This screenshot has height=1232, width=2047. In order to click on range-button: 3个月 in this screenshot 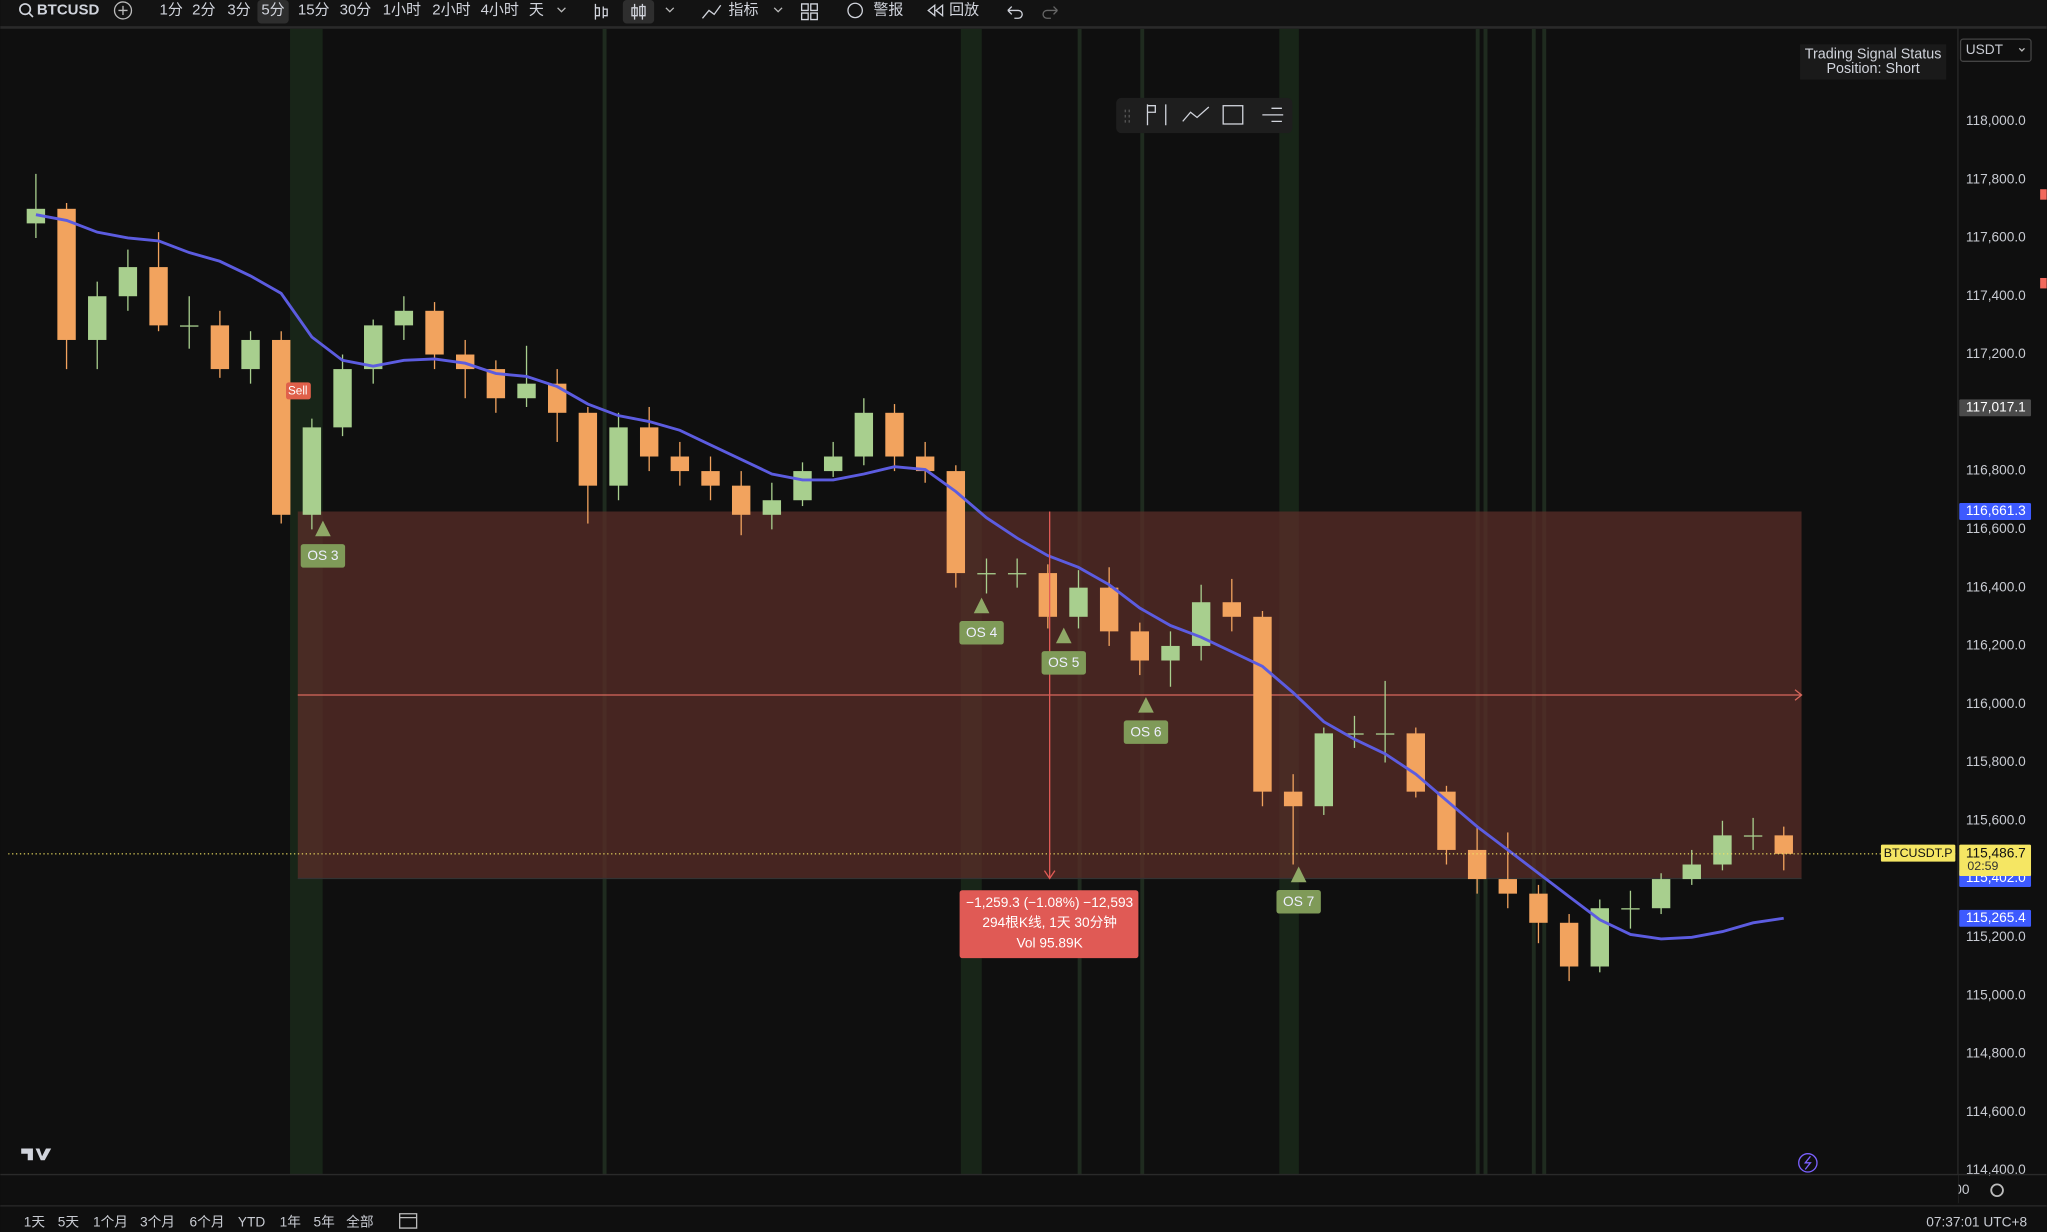, I will do `click(157, 1221)`.